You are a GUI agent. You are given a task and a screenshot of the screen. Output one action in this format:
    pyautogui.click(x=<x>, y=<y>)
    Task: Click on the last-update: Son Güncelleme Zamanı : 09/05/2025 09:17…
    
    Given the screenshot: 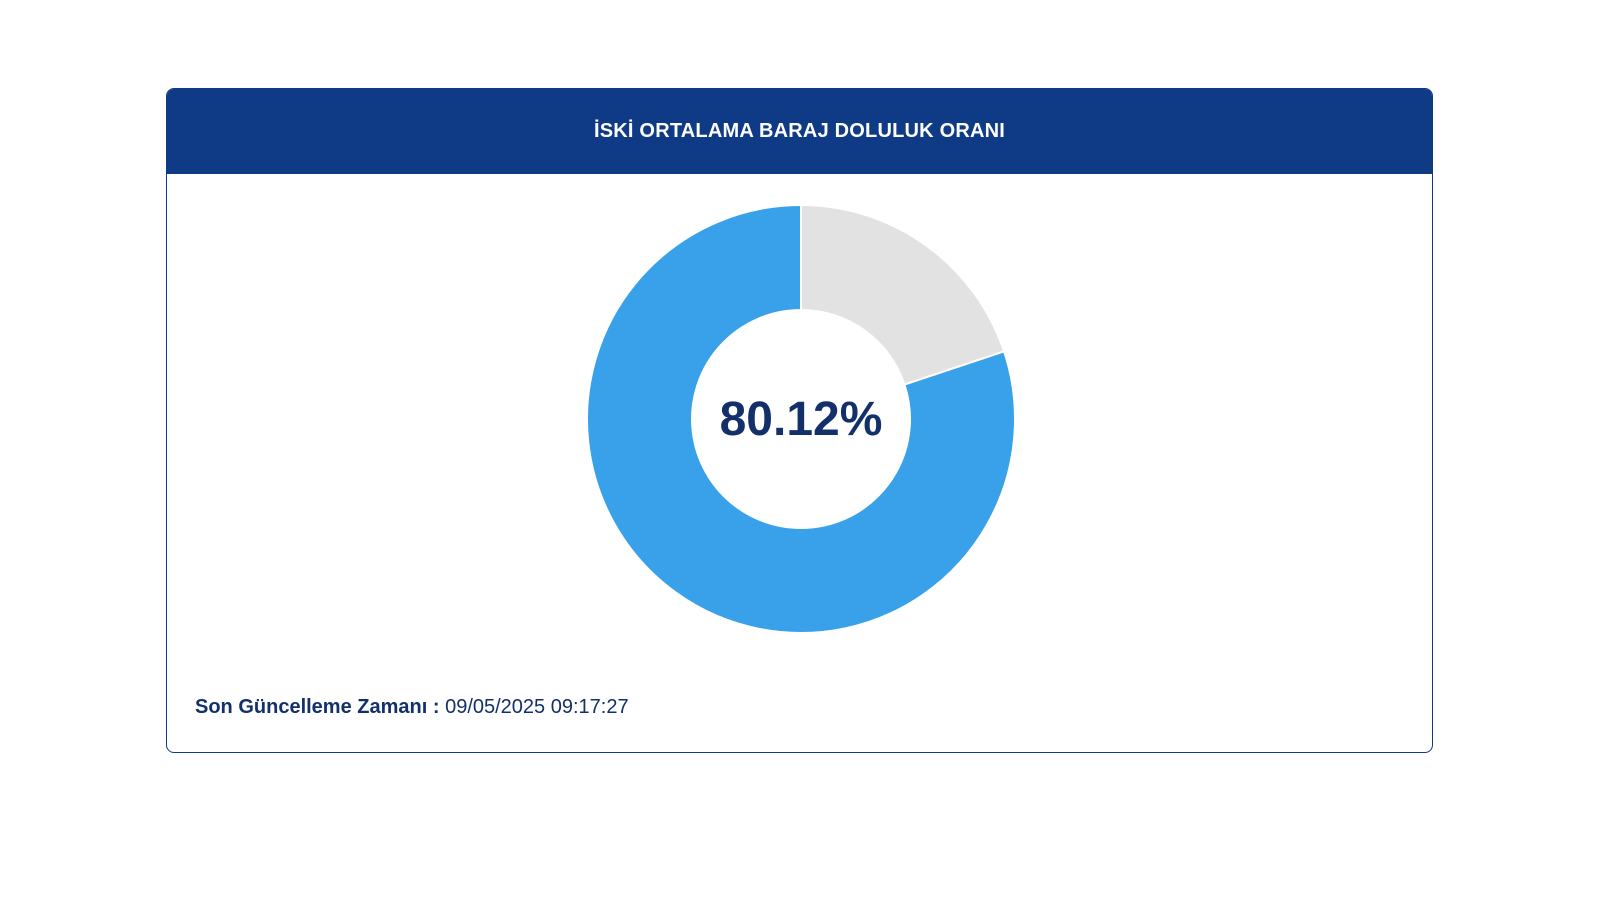 What is the action you would take?
    pyautogui.click(x=412, y=707)
    